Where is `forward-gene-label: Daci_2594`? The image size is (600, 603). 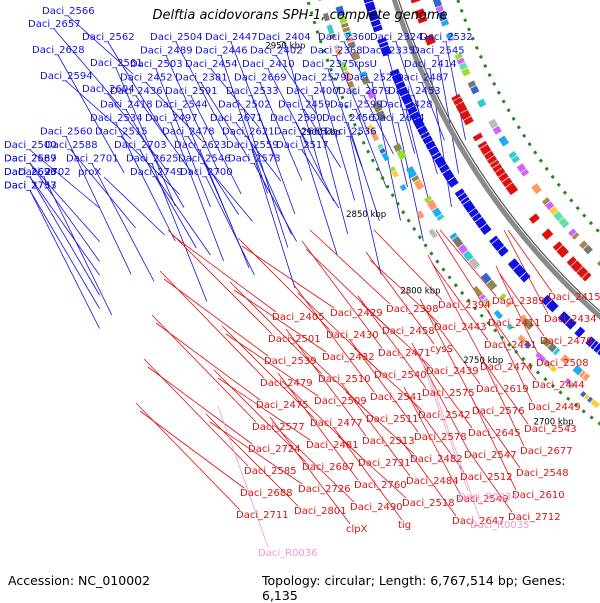
forward-gene-label: Daci_2594 is located at coordinates (66, 76).